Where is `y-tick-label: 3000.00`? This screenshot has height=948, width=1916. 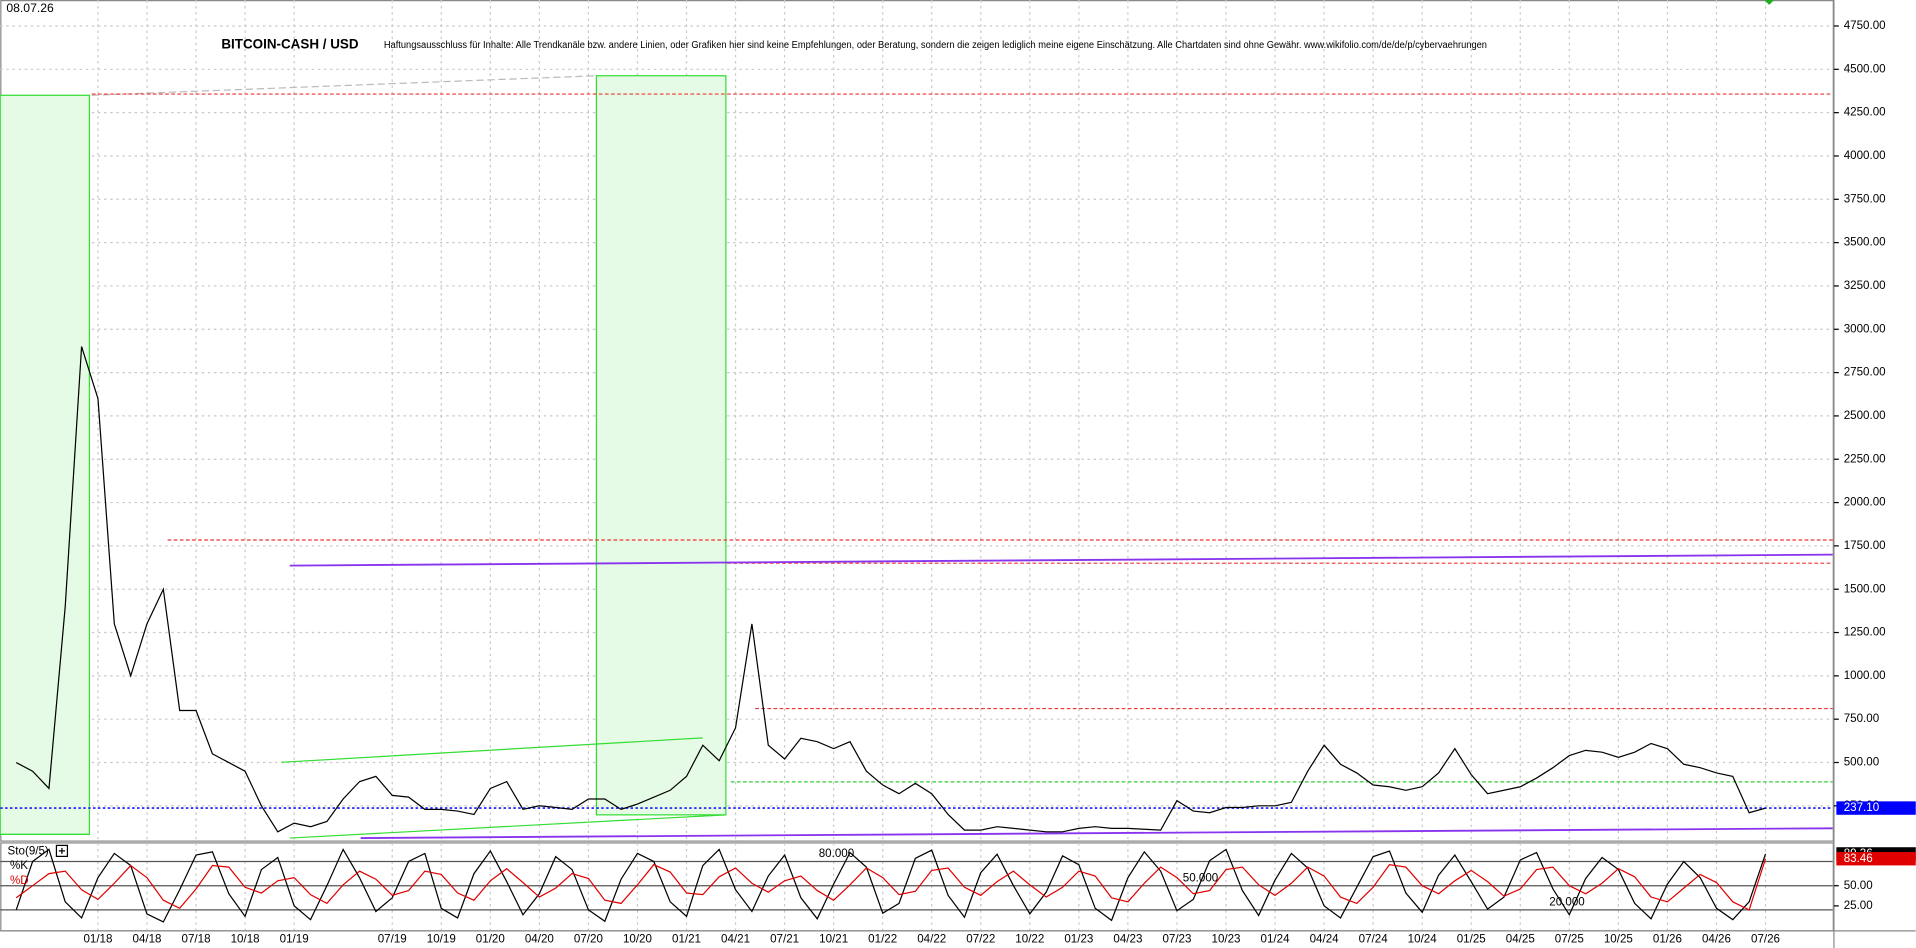
y-tick-label: 3000.00 is located at coordinates (1865, 328).